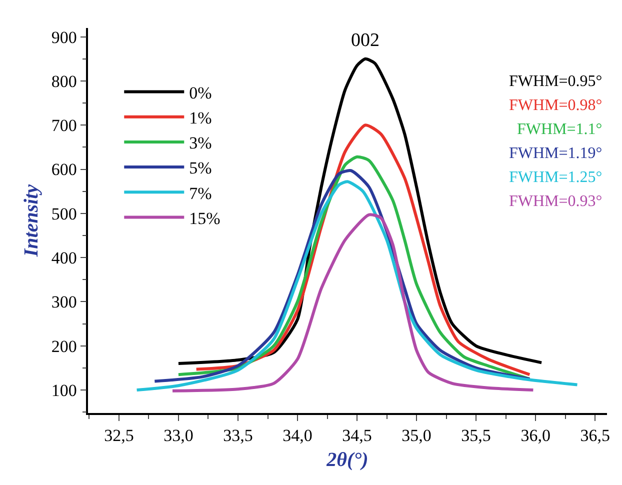 The width and height of the screenshot is (622, 485). What do you see at coordinates (357, 436) in the screenshot?
I see `x-tick-label: 34,5` at bounding box center [357, 436].